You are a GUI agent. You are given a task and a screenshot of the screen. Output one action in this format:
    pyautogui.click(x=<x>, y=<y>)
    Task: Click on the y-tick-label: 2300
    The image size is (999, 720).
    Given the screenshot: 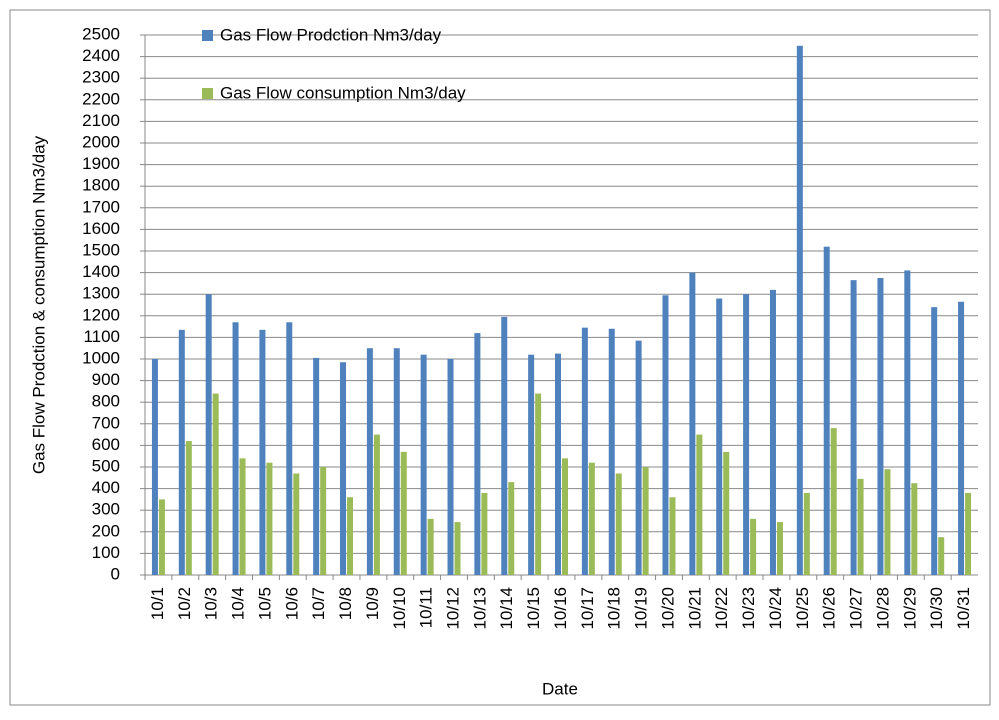 What is the action you would take?
    pyautogui.click(x=101, y=77)
    